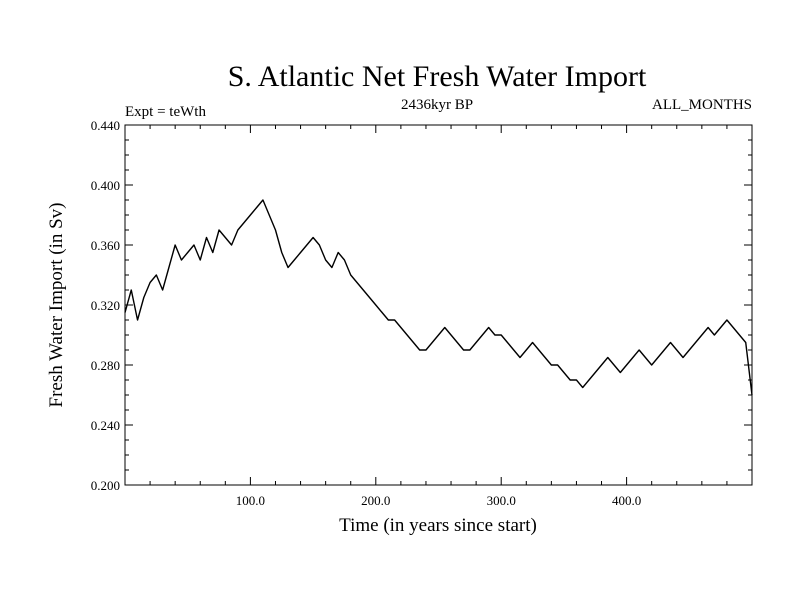  I want to click on y-axis-label: Fresh Water Import (in Sv), so click(56, 305).